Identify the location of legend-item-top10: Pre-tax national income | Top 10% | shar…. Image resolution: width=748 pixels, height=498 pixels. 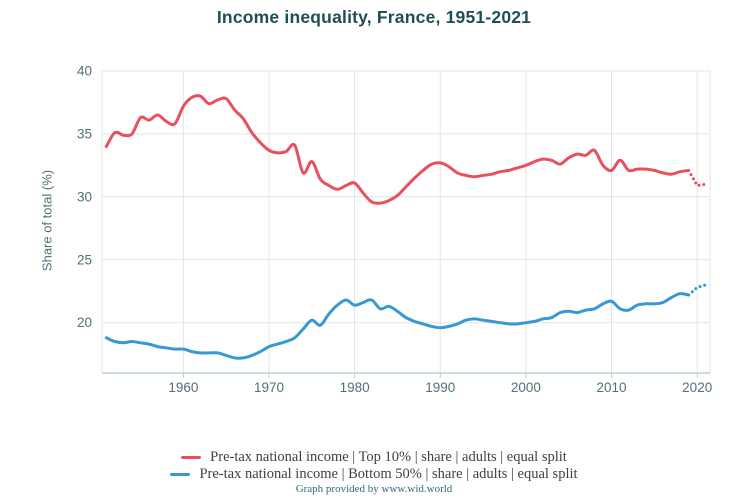
(374, 457).